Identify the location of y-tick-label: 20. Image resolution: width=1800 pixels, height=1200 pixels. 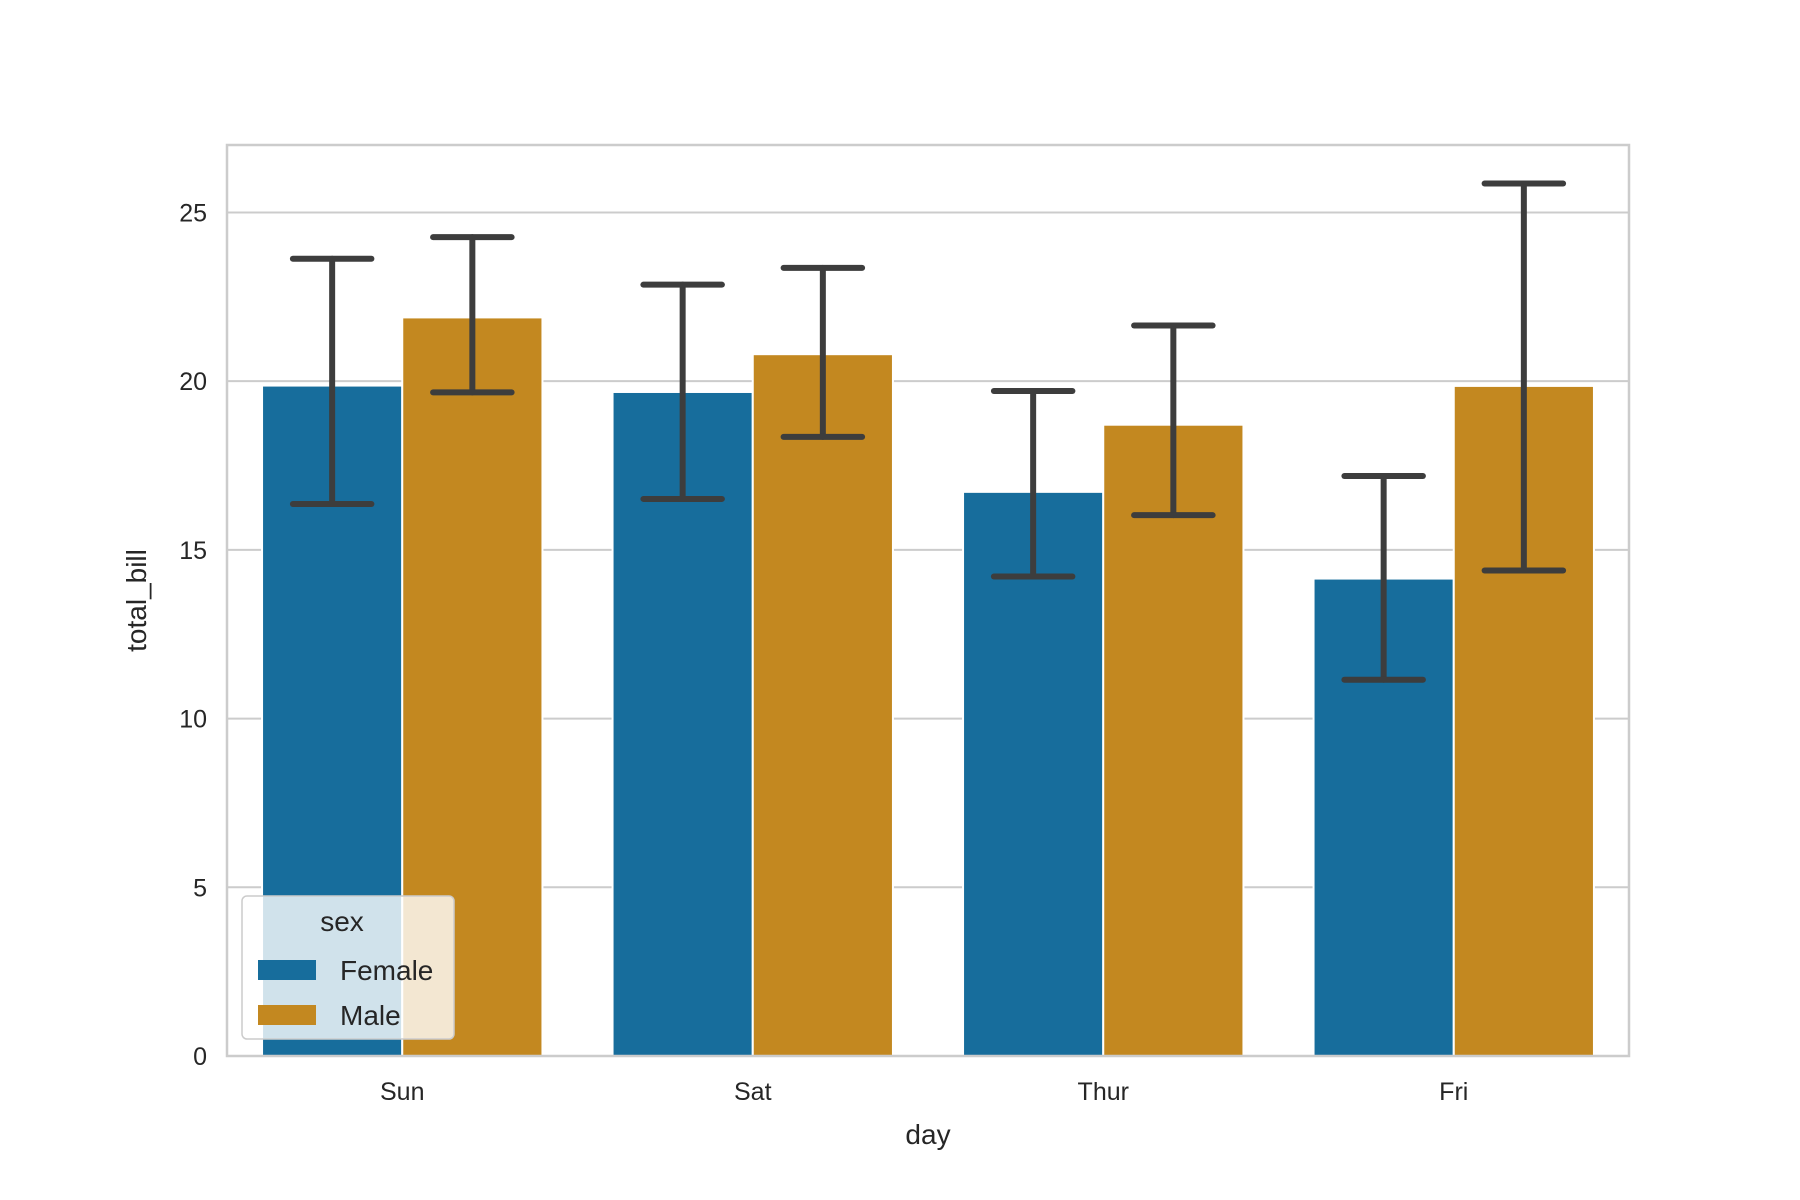
(193, 382).